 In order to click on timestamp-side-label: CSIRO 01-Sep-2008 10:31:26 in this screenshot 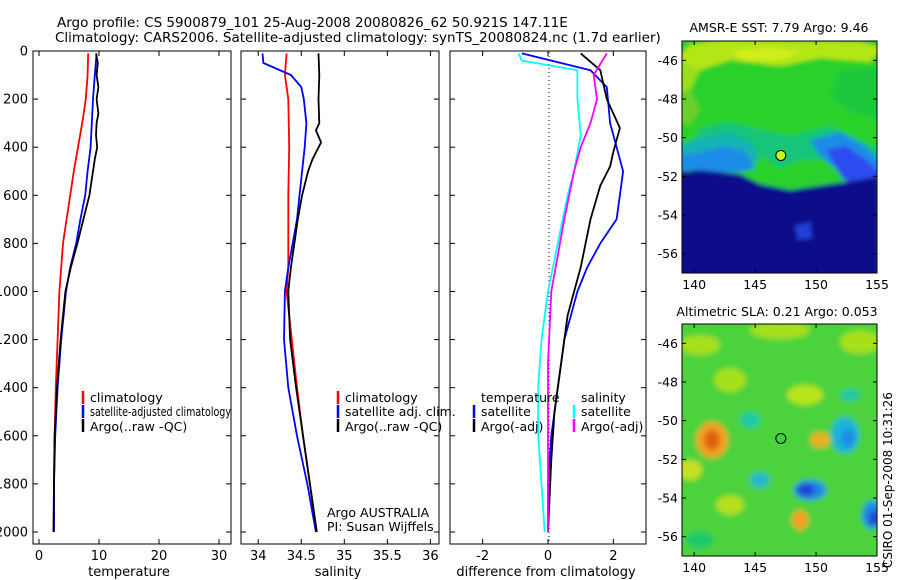, I will do `click(888, 480)`.